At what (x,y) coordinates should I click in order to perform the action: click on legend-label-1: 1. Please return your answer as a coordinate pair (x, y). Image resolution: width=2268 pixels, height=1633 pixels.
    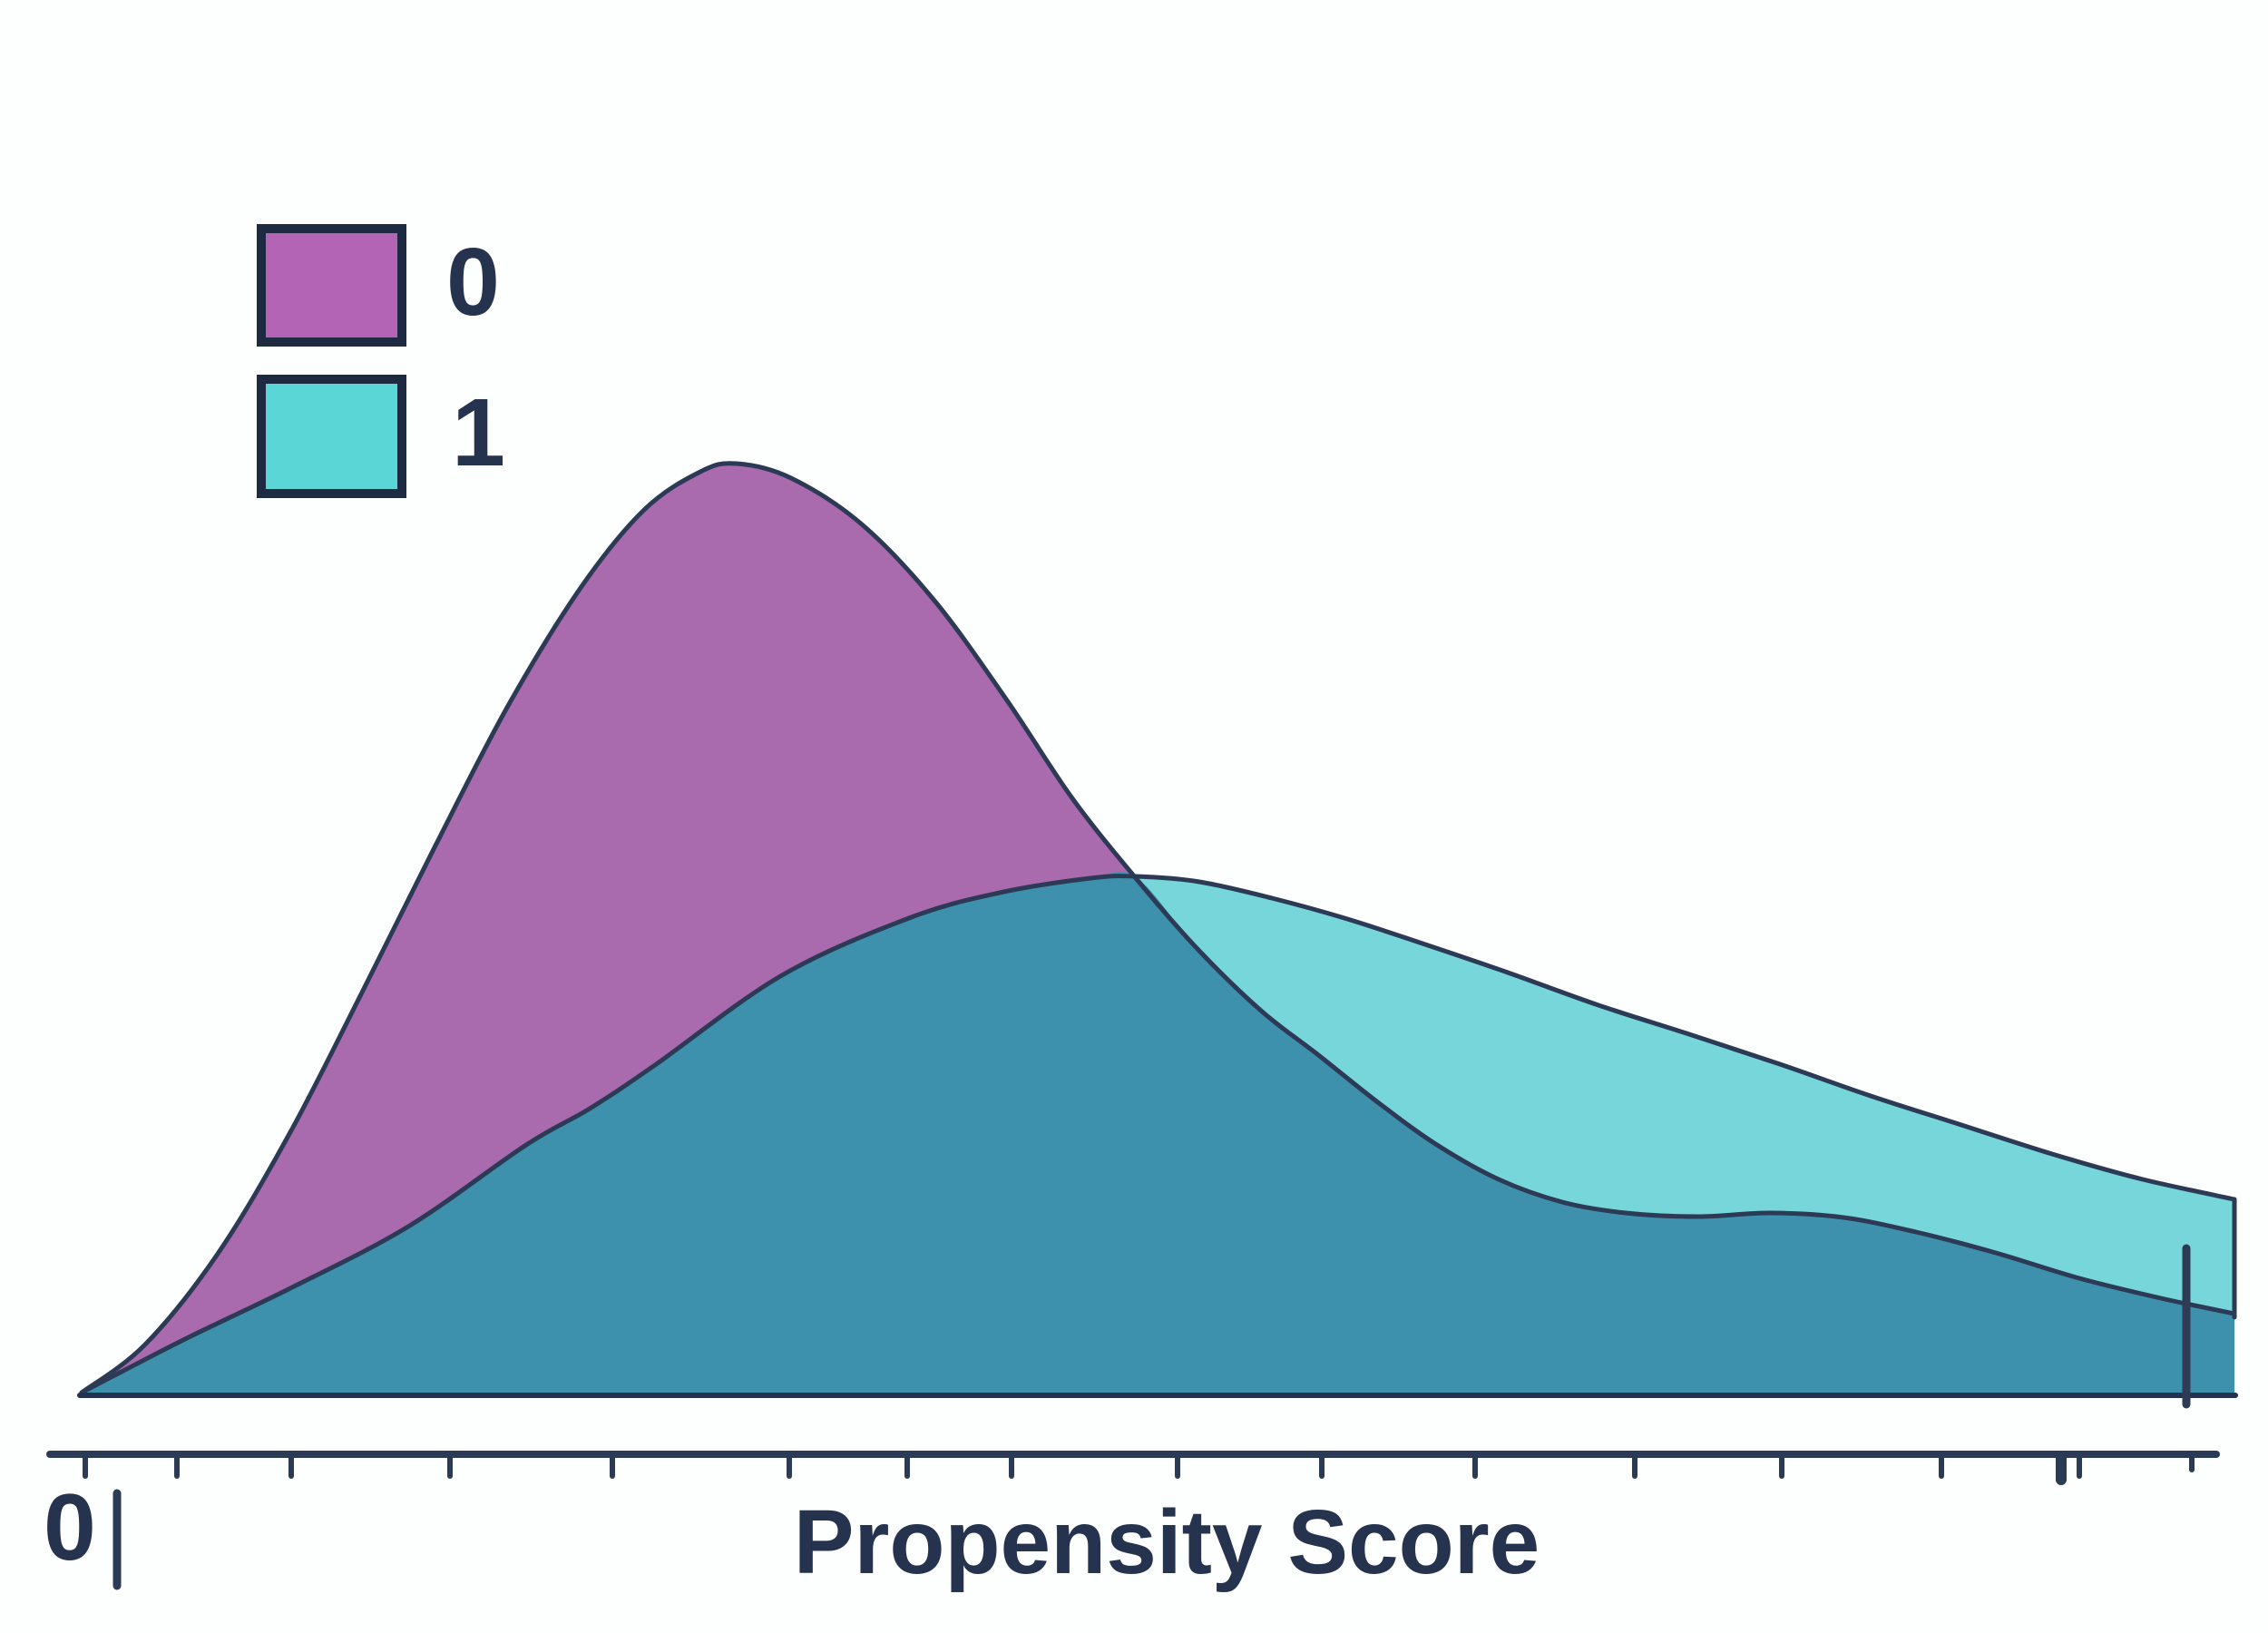
    Looking at the image, I should click on (479, 432).